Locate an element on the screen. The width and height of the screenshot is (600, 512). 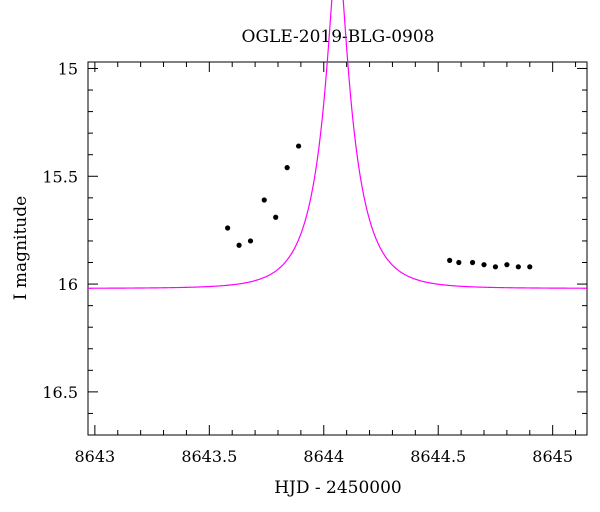
chart-title: OGLE-2019-BLG-0908 is located at coordinates (338, 37).